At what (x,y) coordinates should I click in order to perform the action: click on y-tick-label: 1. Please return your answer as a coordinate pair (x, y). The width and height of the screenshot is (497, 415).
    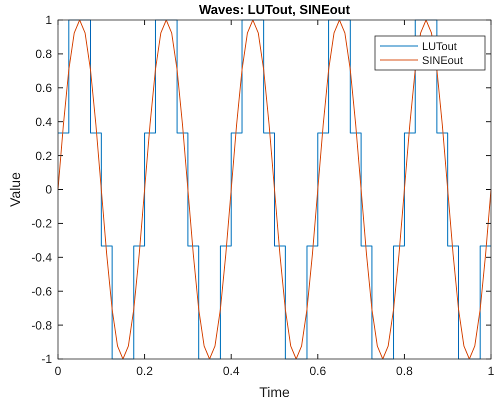
    Looking at the image, I should click on (48, 20).